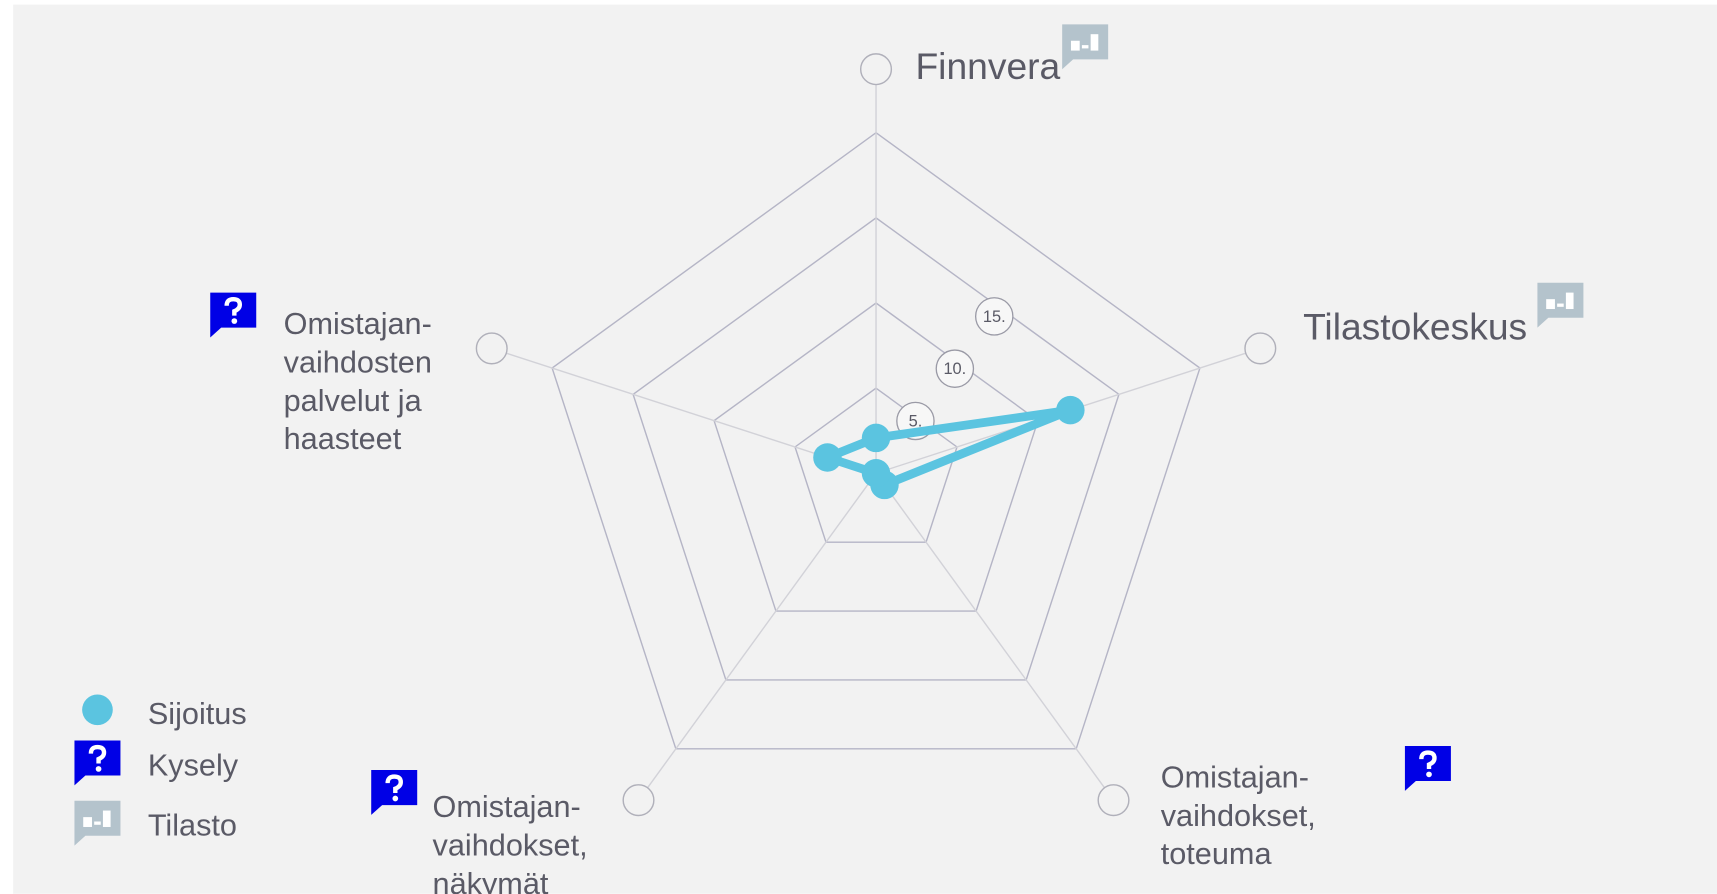  I want to click on label-line: palvelut ja, so click(353, 401).